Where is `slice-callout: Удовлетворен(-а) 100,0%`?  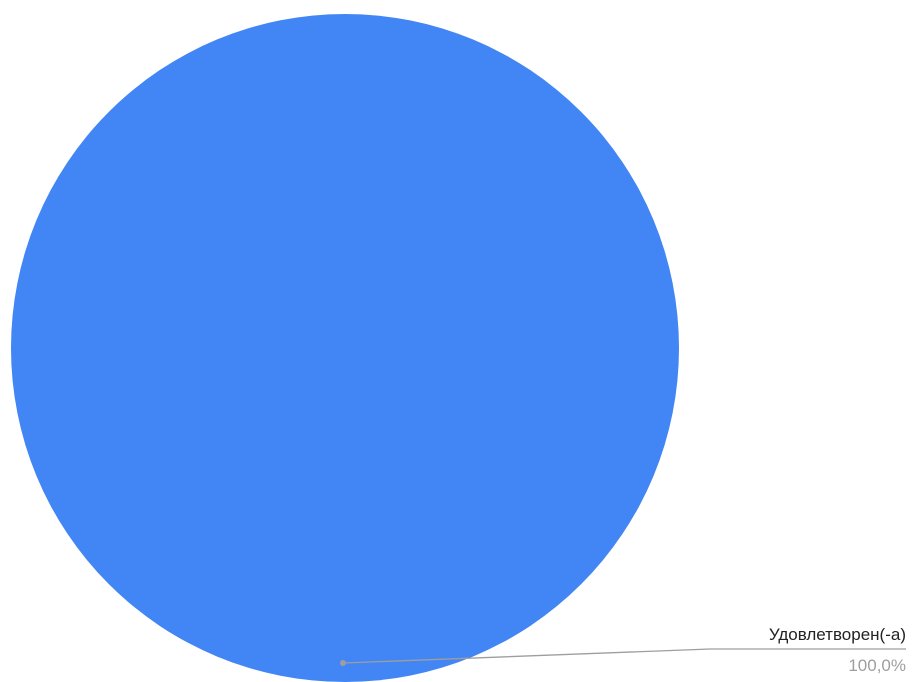 slice-callout: Удовлетворен(-а) 100,0% is located at coordinates (623, 650).